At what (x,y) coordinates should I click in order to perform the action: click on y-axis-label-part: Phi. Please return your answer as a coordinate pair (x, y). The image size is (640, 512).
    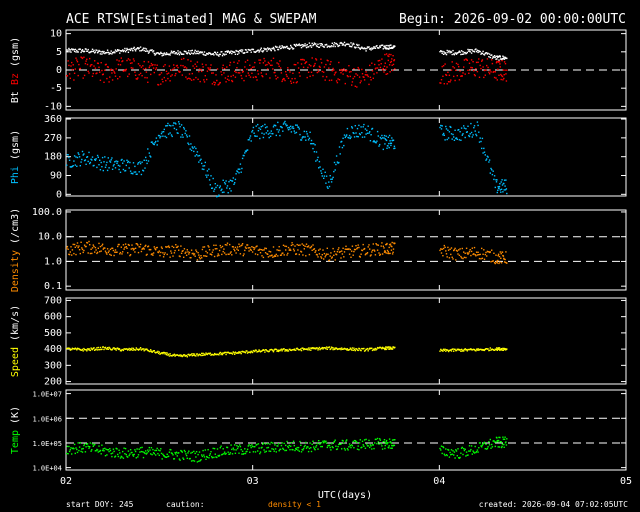
    Looking at the image, I should click on (15, 175).